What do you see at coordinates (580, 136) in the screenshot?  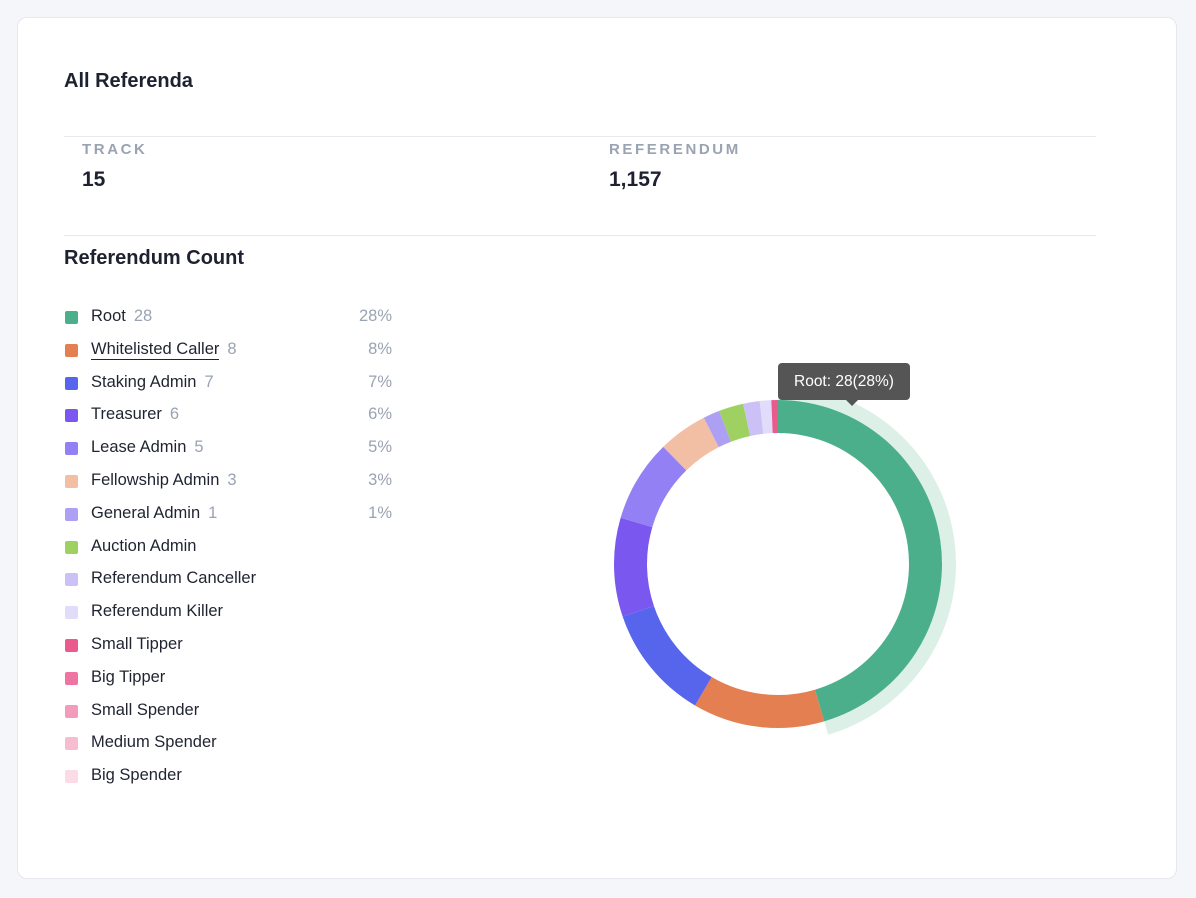 I see `divider-top` at bounding box center [580, 136].